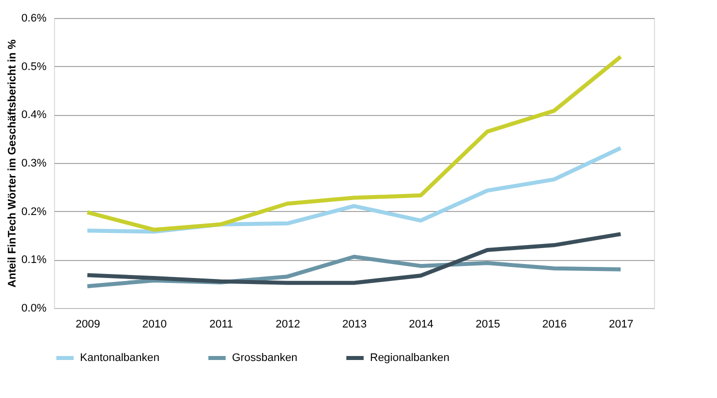 The height and width of the screenshot is (398, 717). What do you see at coordinates (88, 324) in the screenshot?
I see `x-tick-label: 2009` at bounding box center [88, 324].